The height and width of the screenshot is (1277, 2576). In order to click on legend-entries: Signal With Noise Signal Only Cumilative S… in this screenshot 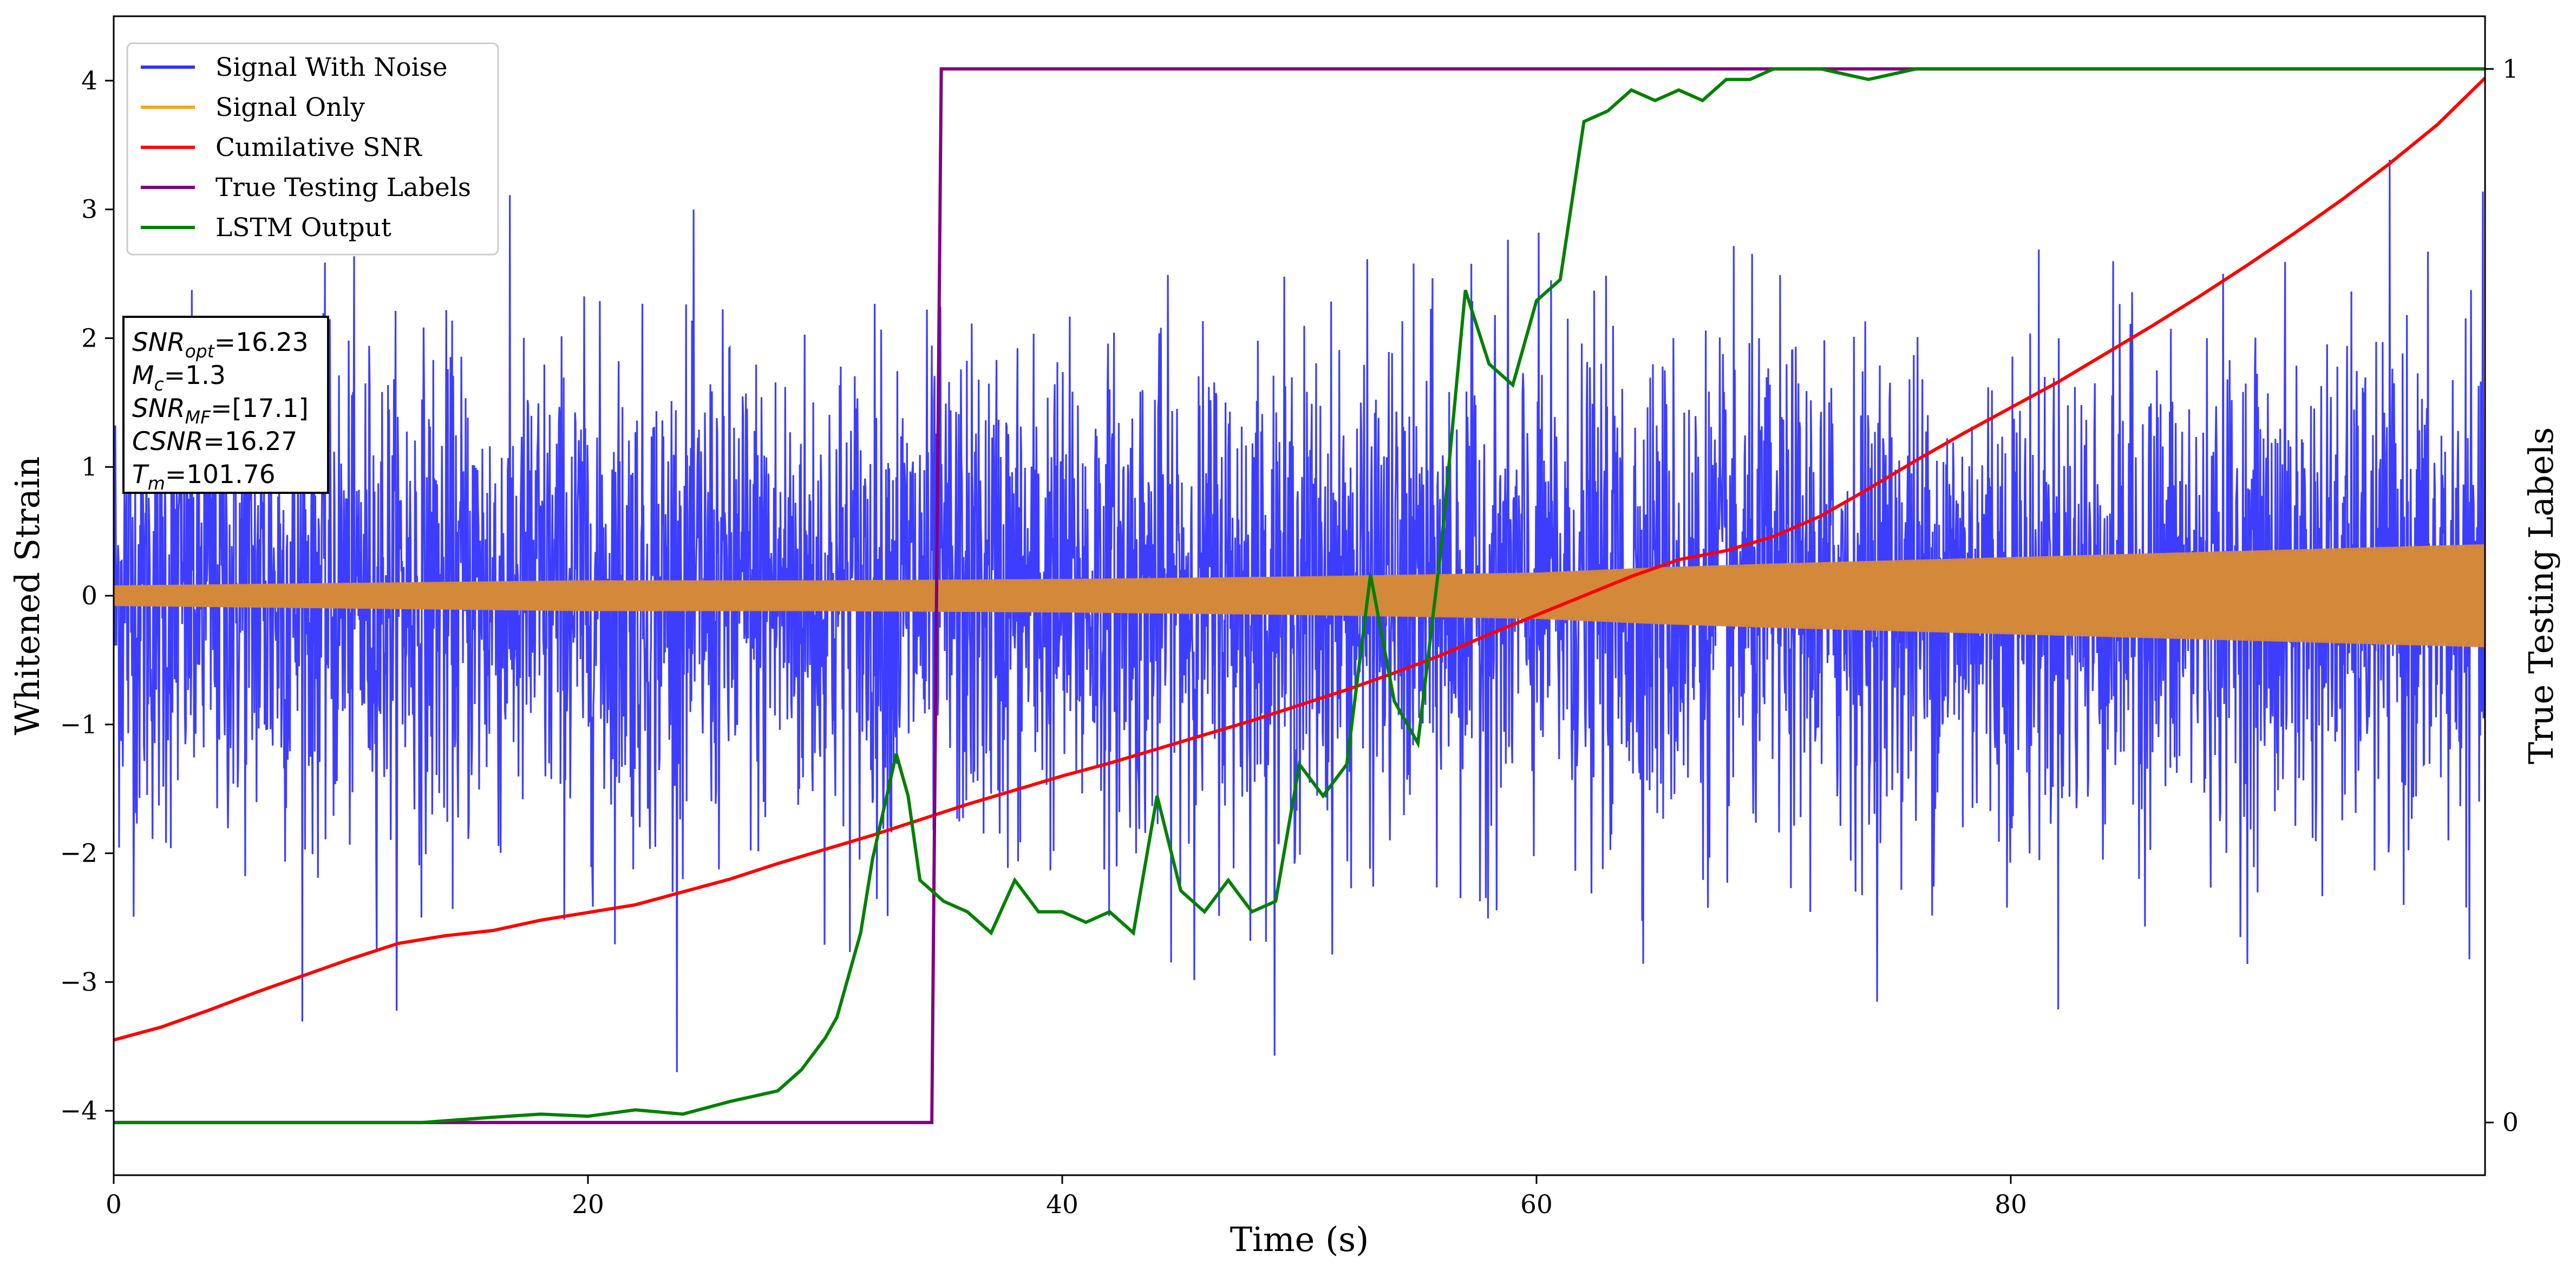, I will do `click(306, 148)`.